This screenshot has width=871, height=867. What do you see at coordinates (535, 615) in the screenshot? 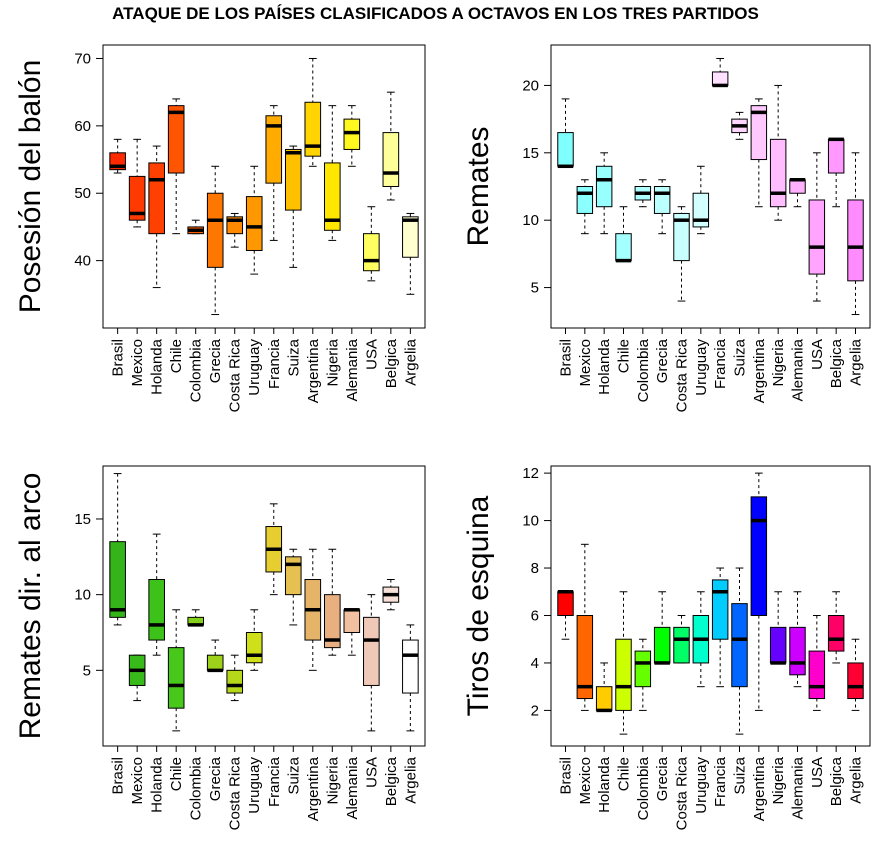
I see `y-tick-label: 6` at bounding box center [535, 615].